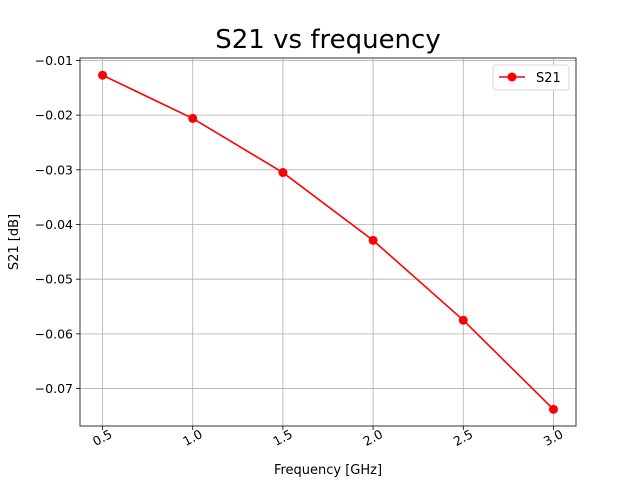 The height and width of the screenshot is (480, 640). Describe the element at coordinates (54, 279) in the screenshot. I see `y-tick-label: −0.05` at that location.